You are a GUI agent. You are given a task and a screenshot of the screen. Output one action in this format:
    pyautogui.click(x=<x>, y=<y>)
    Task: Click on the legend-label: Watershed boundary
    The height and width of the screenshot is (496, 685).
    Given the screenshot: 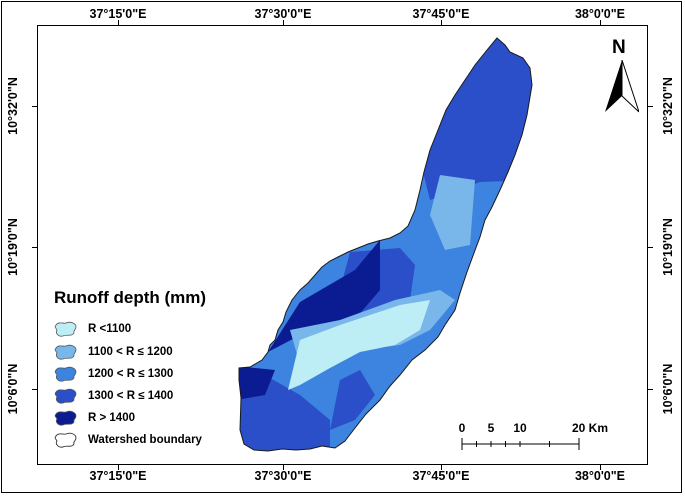 What is the action you would take?
    pyautogui.click(x=145, y=440)
    